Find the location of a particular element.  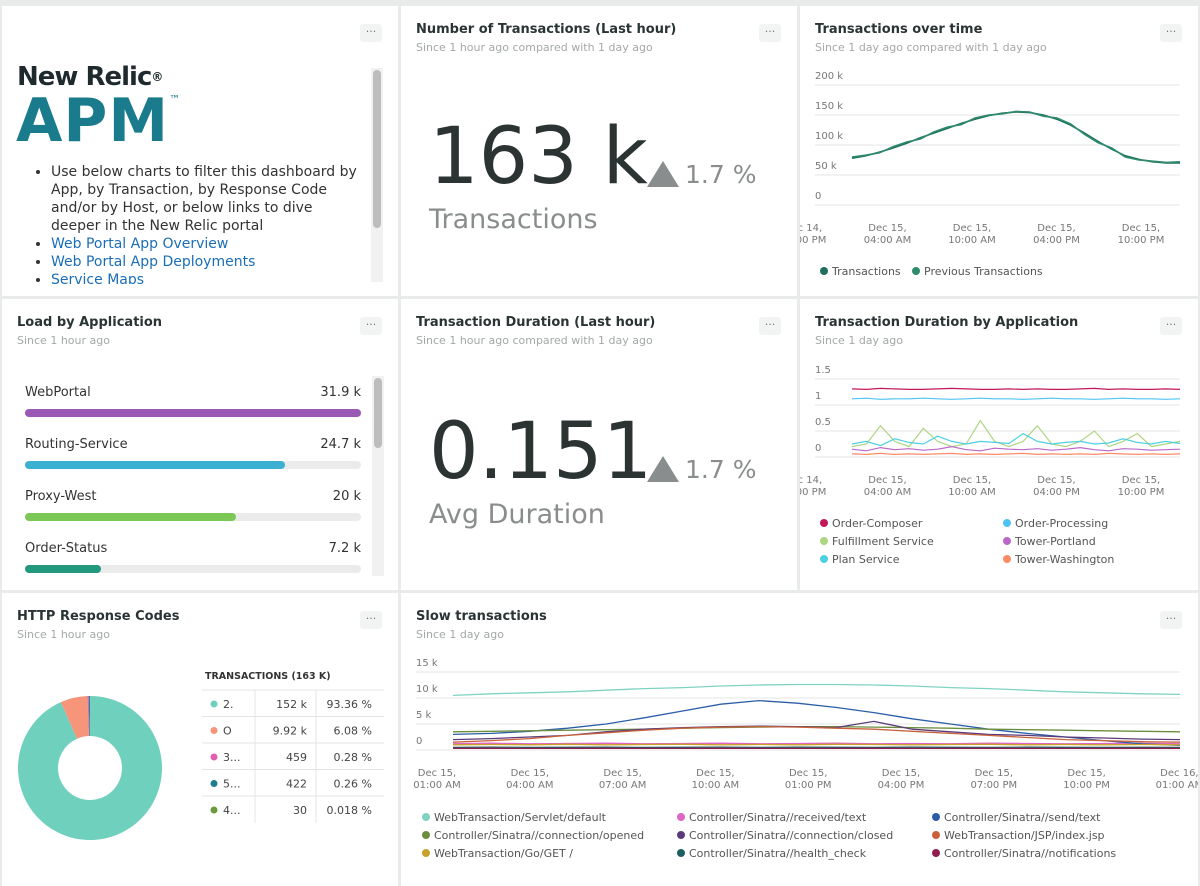

legend-label: Plan Service is located at coordinates (866, 559).